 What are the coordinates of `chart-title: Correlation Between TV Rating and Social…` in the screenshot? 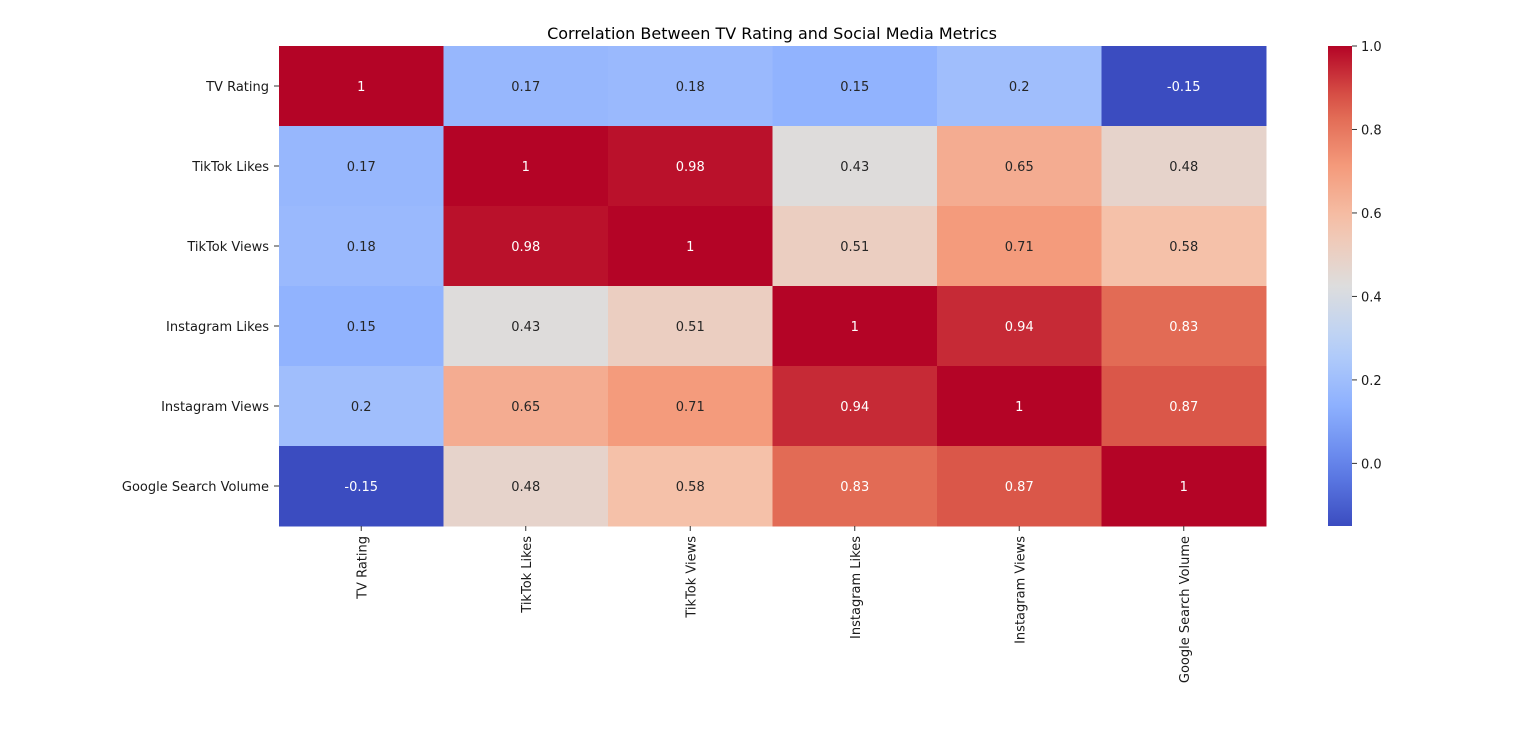 It's located at (772, 33).